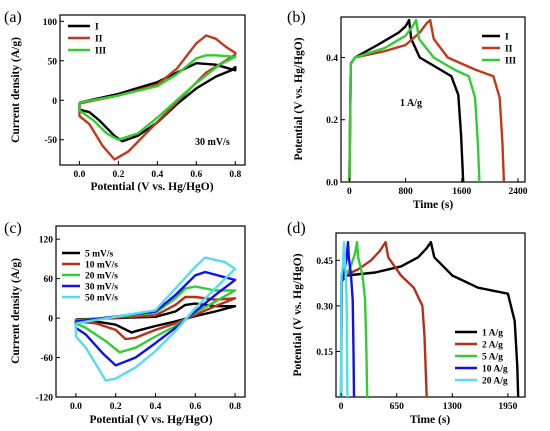 This screenshot has width=550, height=431. What do you see at coordinates (157, 175) in the screenshot?
I see `x-tick-label-a-2: 0.4` at bounding box center [157, 175].